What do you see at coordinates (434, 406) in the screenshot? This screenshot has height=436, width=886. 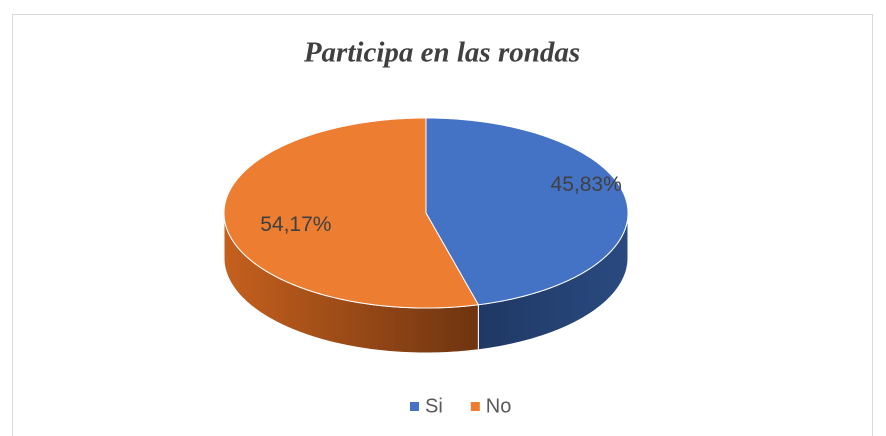 I see `legend-label: Si` at bounding box center [434, 406].